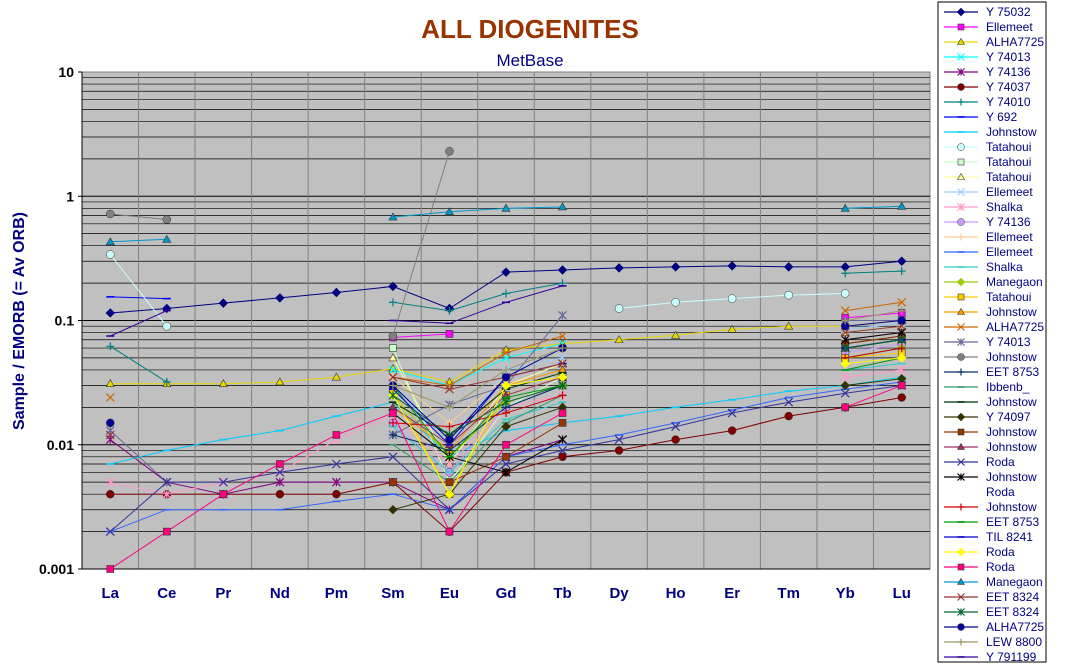 The image size is (1066, 670). Describe the element at coordinates (562, 593) in the screenshot. I see `x-tick-label: Tb` at that location.